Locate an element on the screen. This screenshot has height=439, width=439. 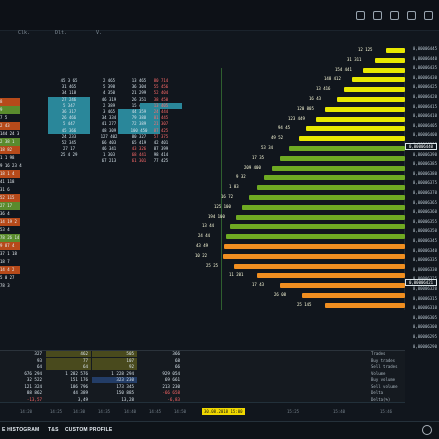
tick-cell: 144 24 3 is located at coordinates (10, 133).